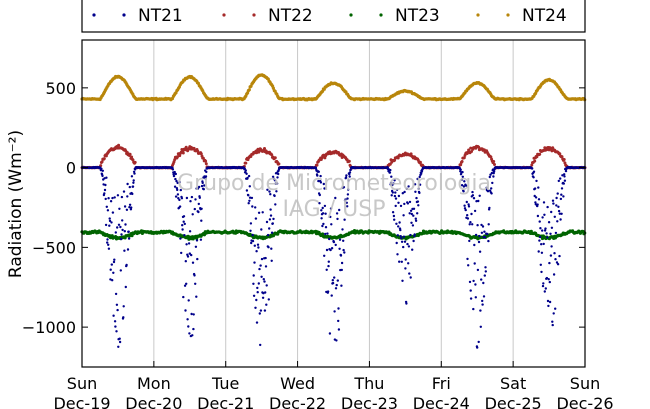 This screenshot has height=409, width=650. What do you see at coordinates (441, 383) in the screenshot?
I see `x-tick-label-day: Fri` at bounding box center [441, 383].